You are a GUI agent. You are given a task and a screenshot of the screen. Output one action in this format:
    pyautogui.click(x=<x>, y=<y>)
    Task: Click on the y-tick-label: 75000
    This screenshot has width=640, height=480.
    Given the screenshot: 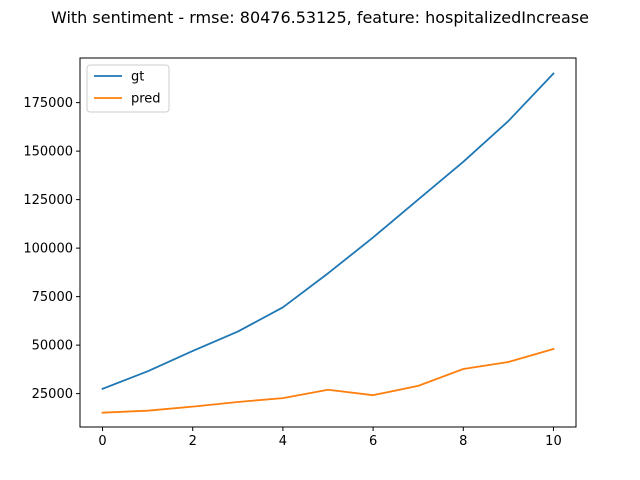 What is the action you would take?
    pyautogui.click(x=52, y=297)
    